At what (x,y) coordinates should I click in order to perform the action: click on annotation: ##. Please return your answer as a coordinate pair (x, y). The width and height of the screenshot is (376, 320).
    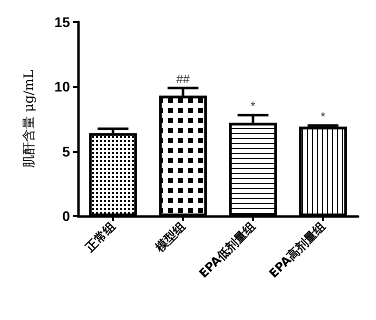
    Looking at the image, I should click on (183, 79).